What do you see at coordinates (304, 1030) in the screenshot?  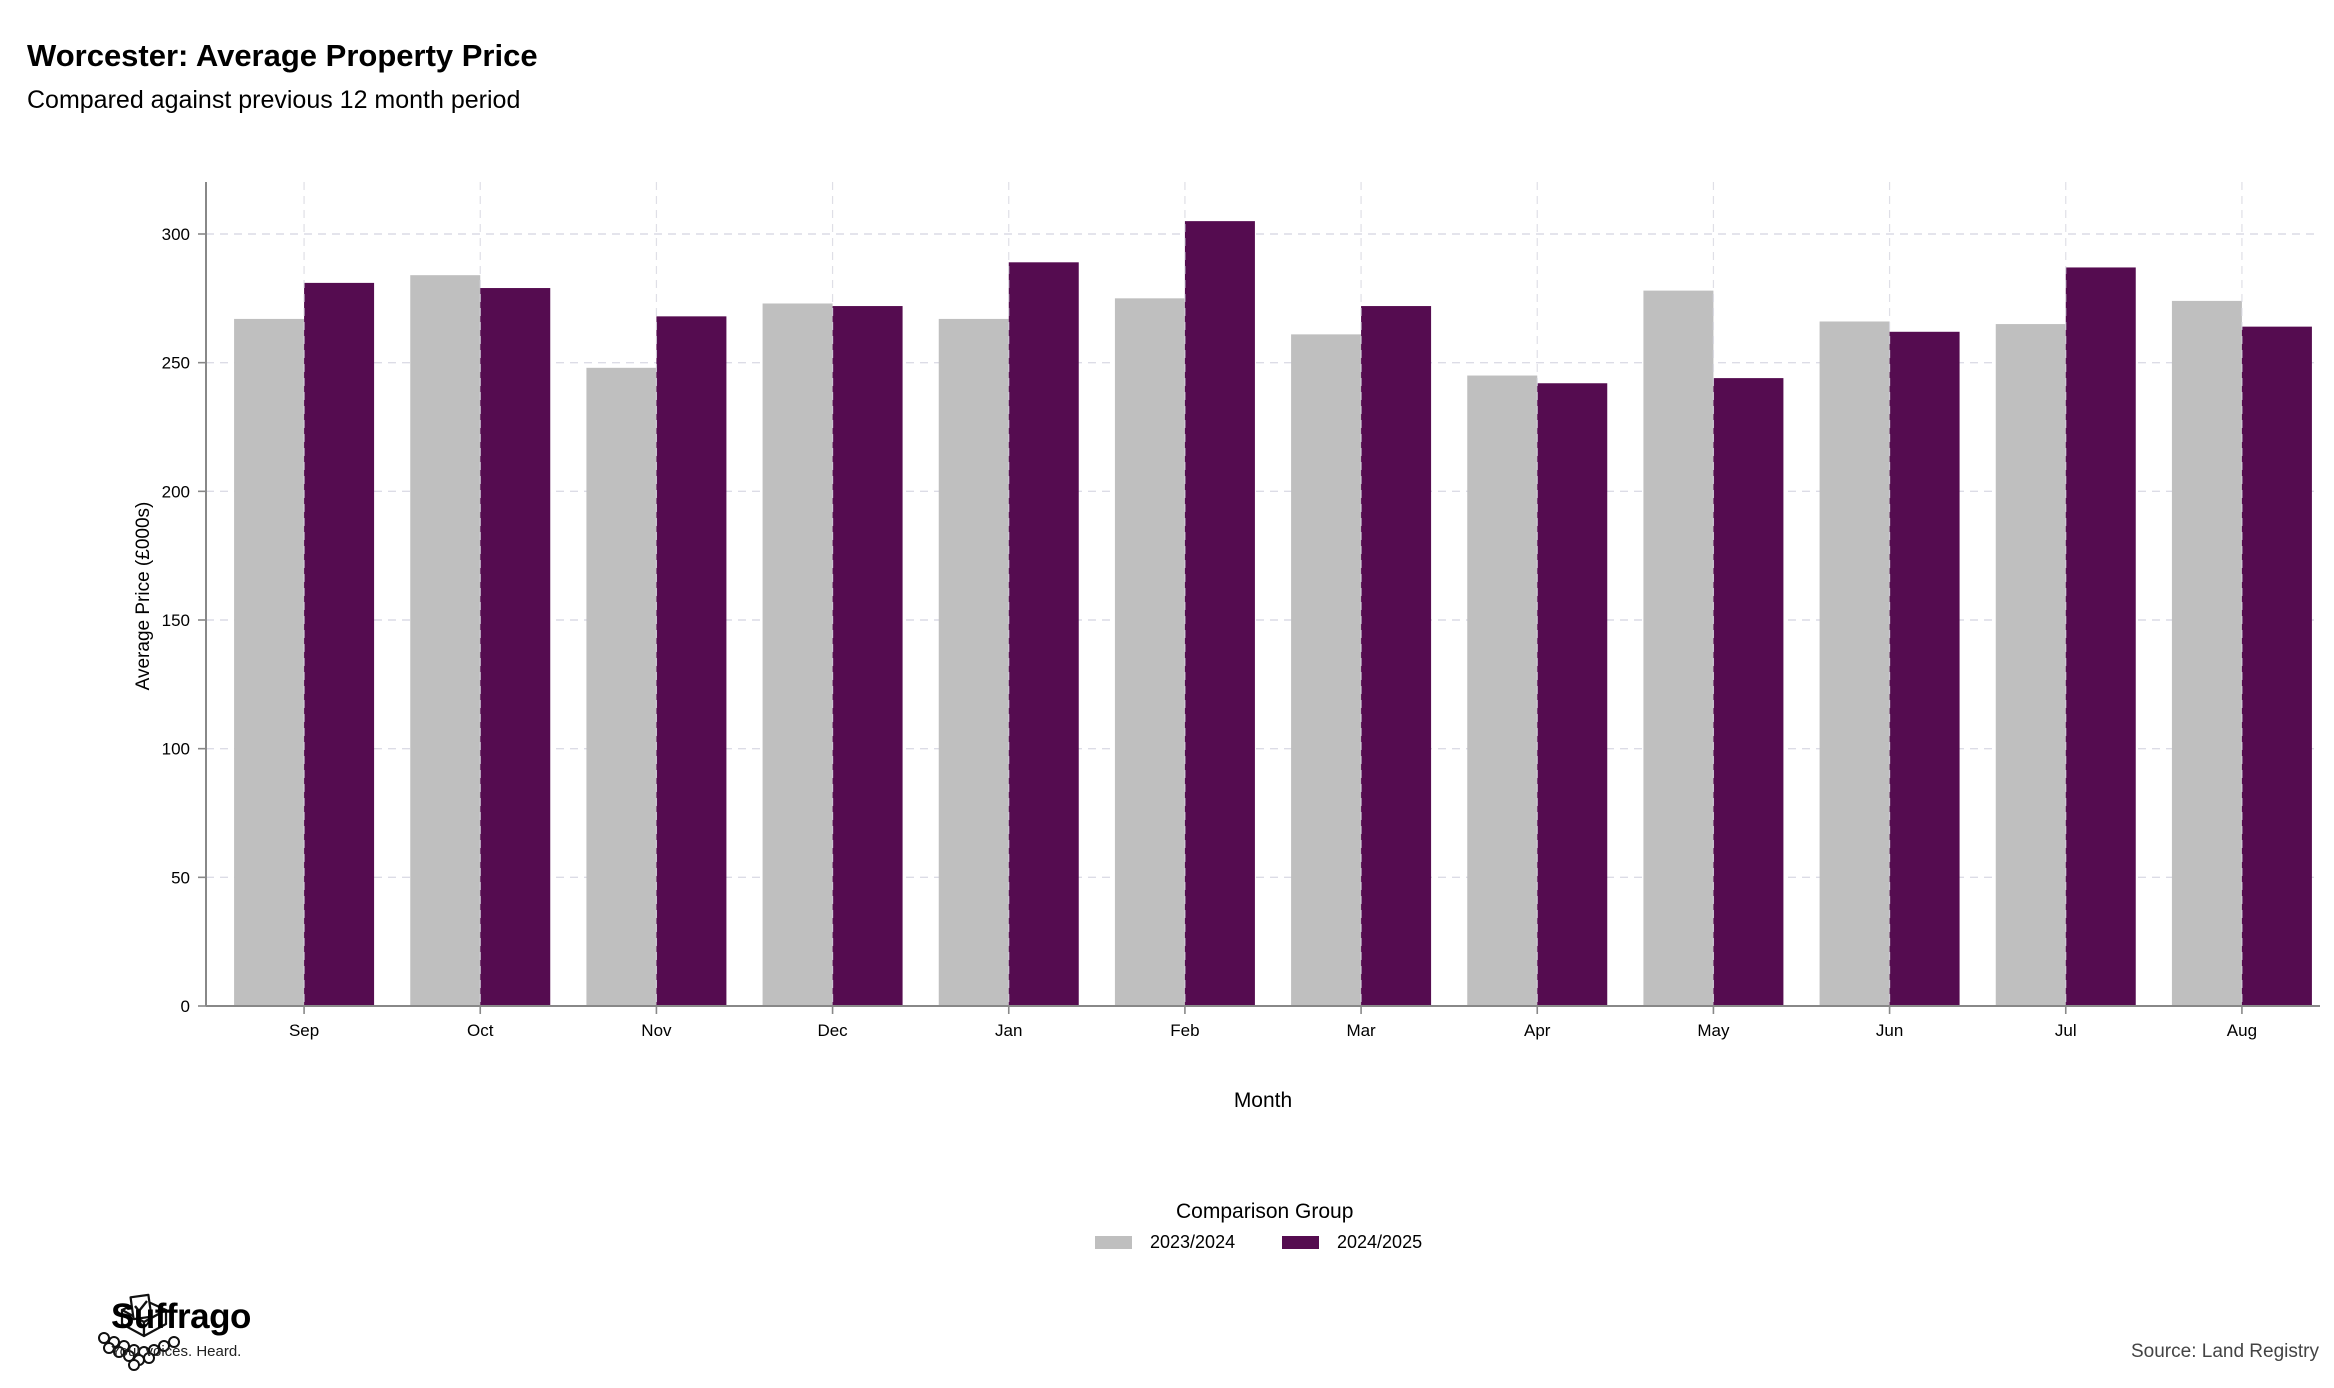 I see `x-tick-label-sep: Sep` at bounding box center [304, 1030].